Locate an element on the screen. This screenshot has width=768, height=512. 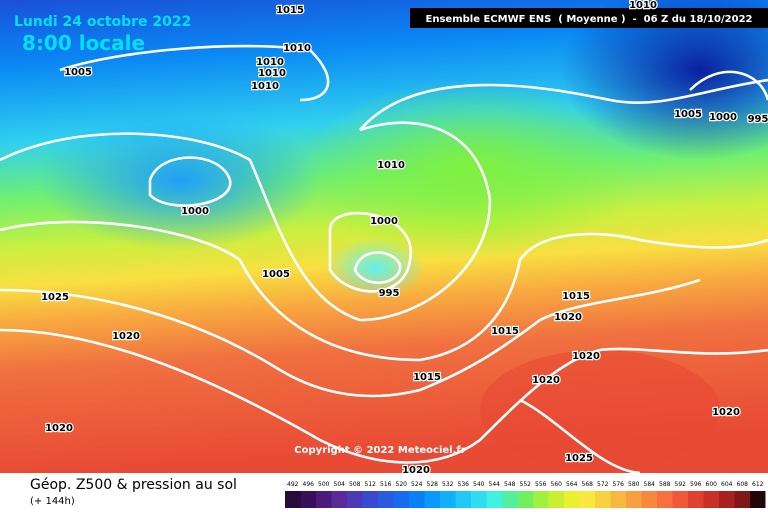
legend-label: 592 is located at coordinates (681, 484).